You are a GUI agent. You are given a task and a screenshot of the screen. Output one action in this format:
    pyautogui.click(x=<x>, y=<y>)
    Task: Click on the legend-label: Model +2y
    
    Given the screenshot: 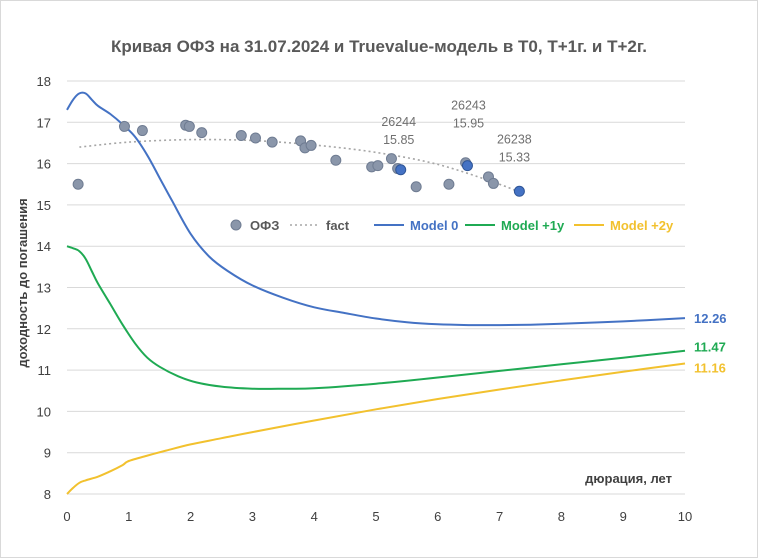 What is the action you would take?
    pyautogui.click(x=642, y=225)
    